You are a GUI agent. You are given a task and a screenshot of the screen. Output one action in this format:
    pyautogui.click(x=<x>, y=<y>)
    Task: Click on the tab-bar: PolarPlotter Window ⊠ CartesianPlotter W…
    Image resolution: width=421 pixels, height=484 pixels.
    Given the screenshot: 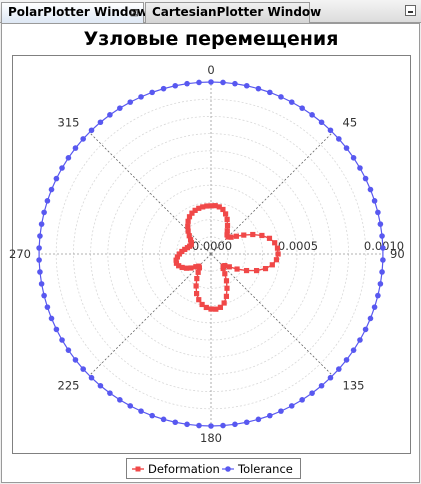 What is the action you would take?
    pyautogui.click(x=210, y=11)
    